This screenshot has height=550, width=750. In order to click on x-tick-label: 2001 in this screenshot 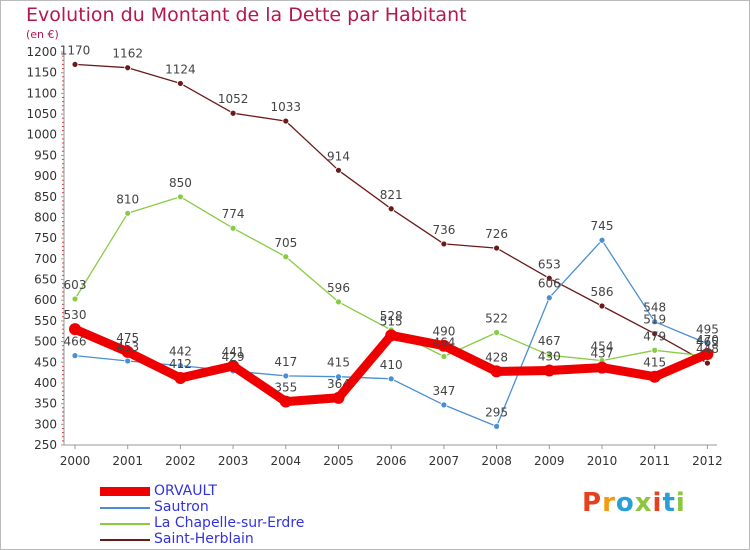, I will do `click(127, 461)`.